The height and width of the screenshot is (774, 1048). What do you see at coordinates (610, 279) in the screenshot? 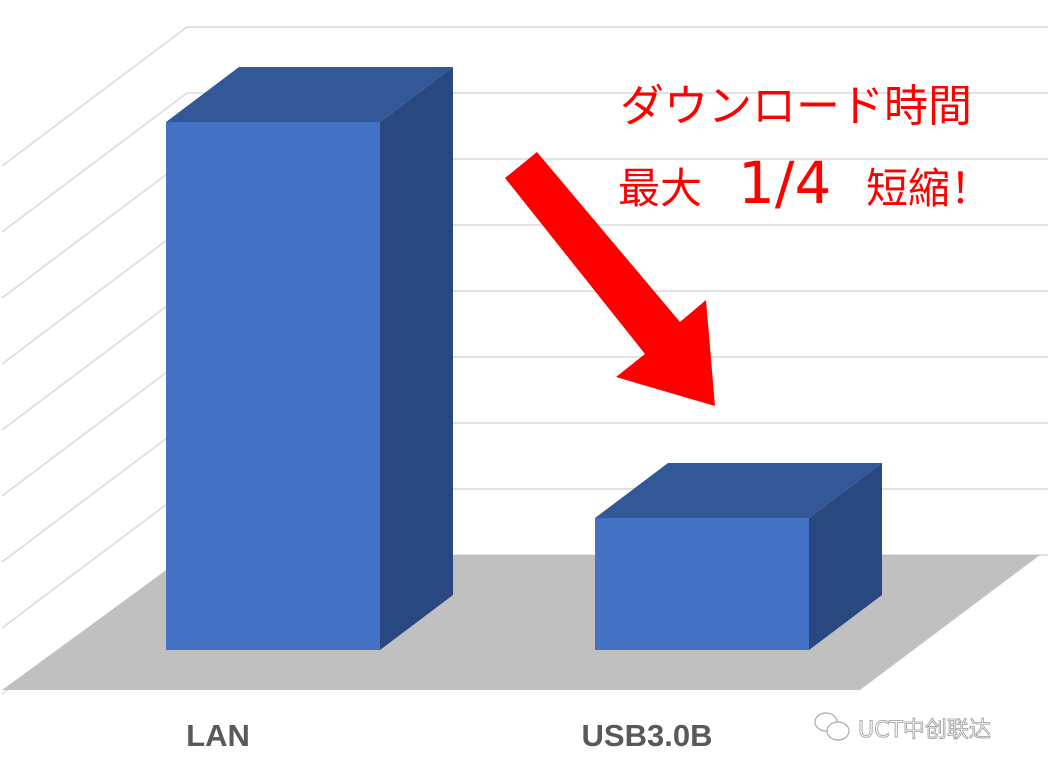
I see `red-arrow` at bounding box center [610, 279].